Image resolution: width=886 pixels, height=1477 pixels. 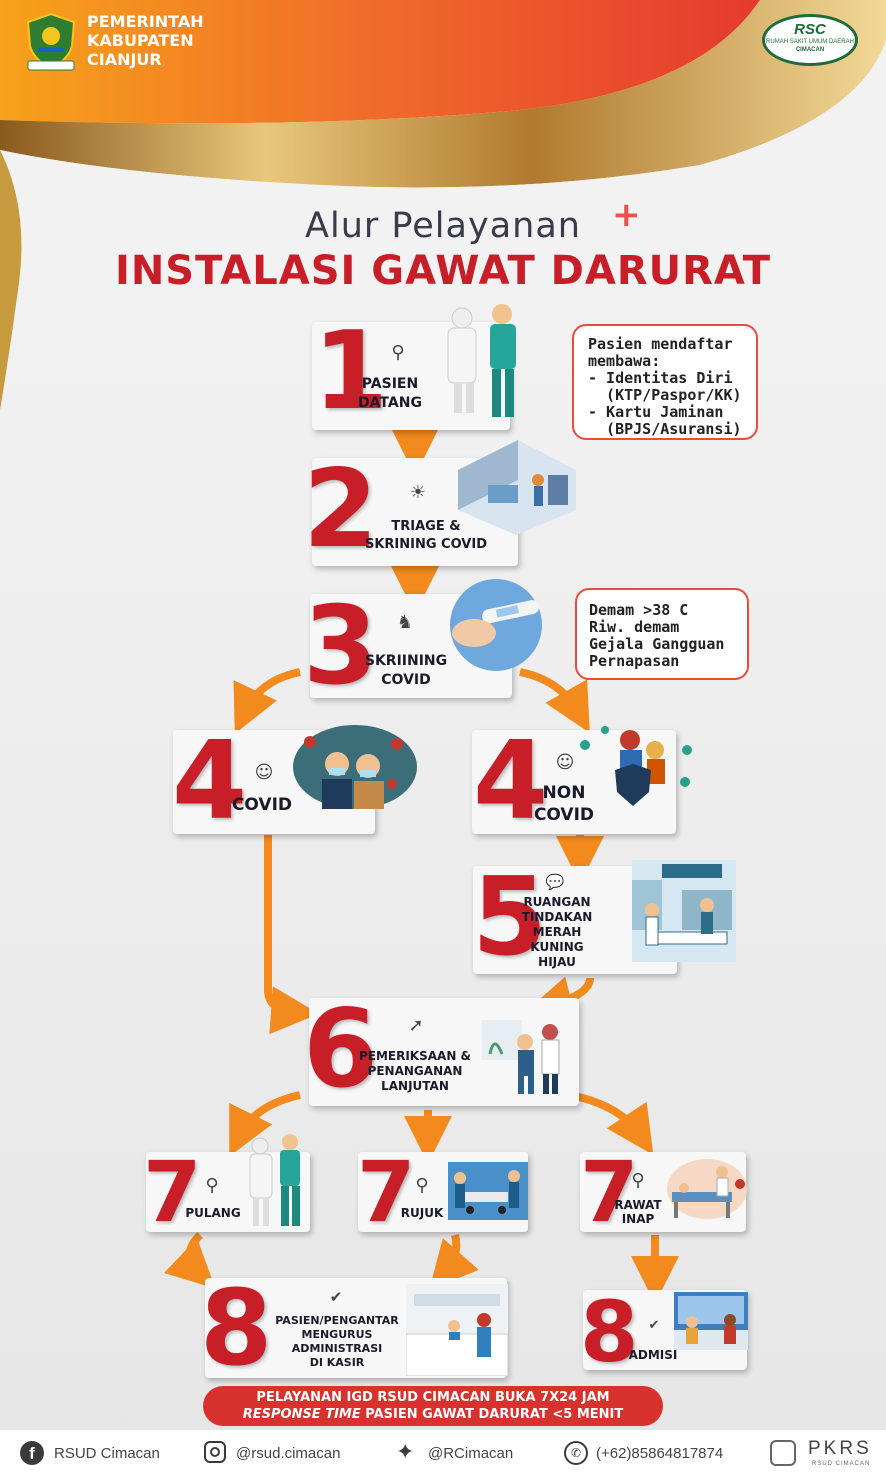 What do you see at coordinates (638, 1219) in the screenshot?
I see `step-7-rawat-label-b: INAP` at bounding box center [638, 1219].